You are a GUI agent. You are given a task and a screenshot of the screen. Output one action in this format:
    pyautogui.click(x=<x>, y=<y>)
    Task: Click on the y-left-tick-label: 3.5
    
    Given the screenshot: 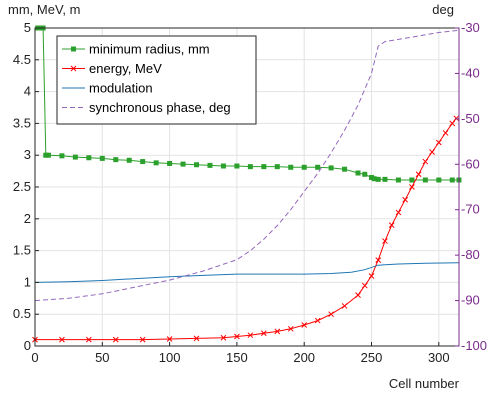 What is the action you would take?
    pyautogui.click(x=22, y=122)
    